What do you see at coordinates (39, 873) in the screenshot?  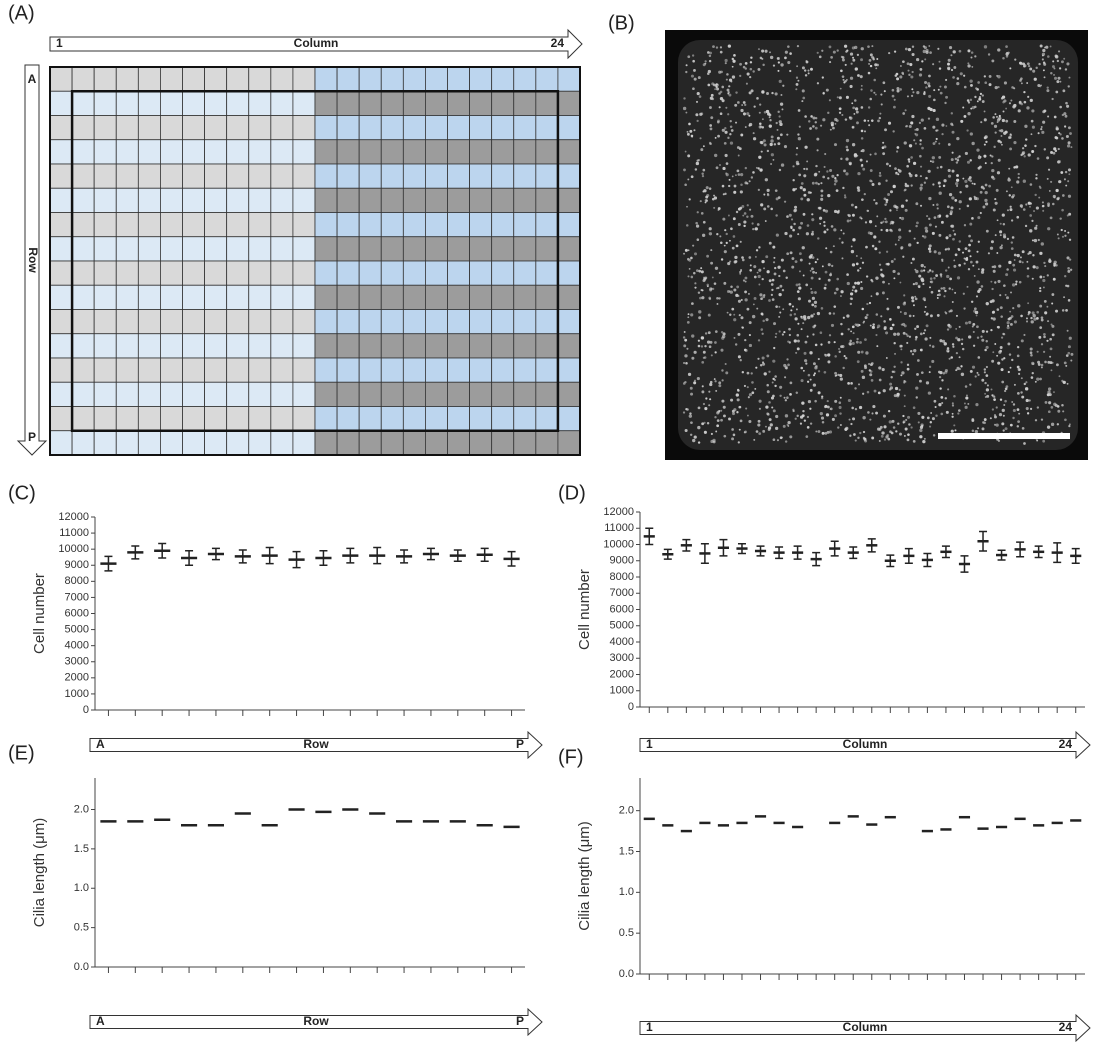 I see `y-axis-label: Cilia length (μm)` at bounding box center [39, 873].